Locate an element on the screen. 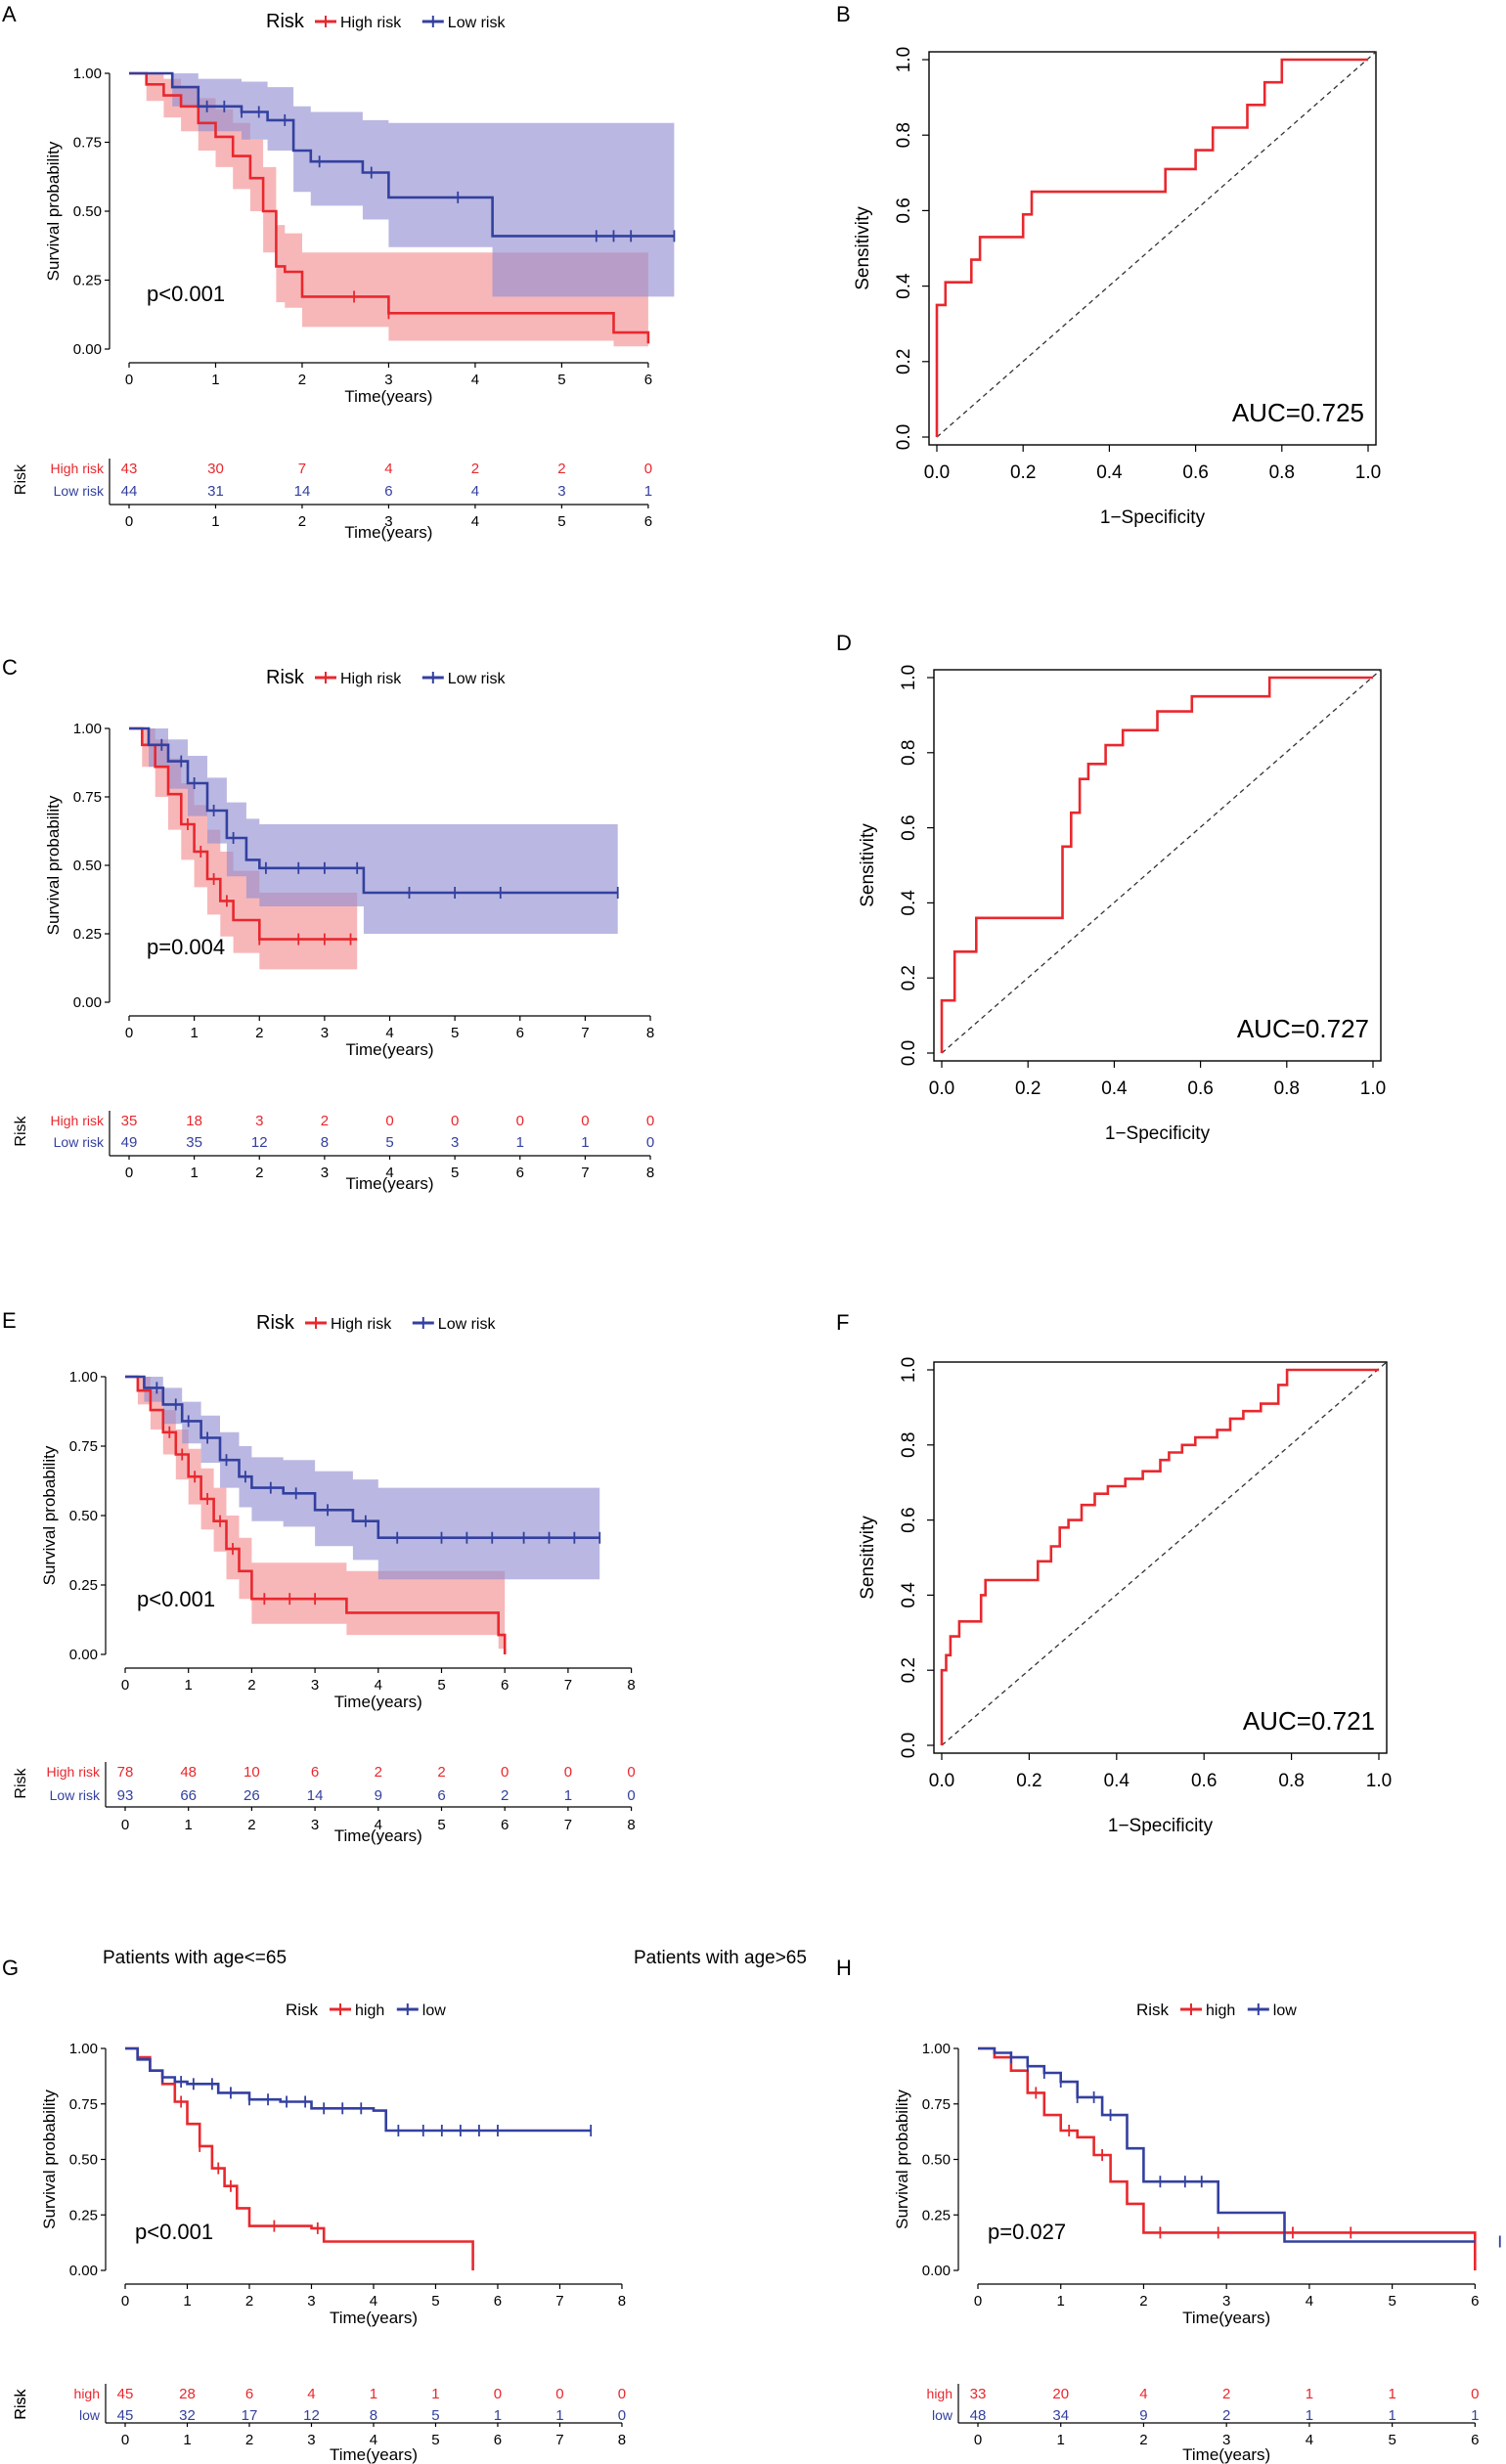  legend-low-label: low is located at coordinates (434, 2010).